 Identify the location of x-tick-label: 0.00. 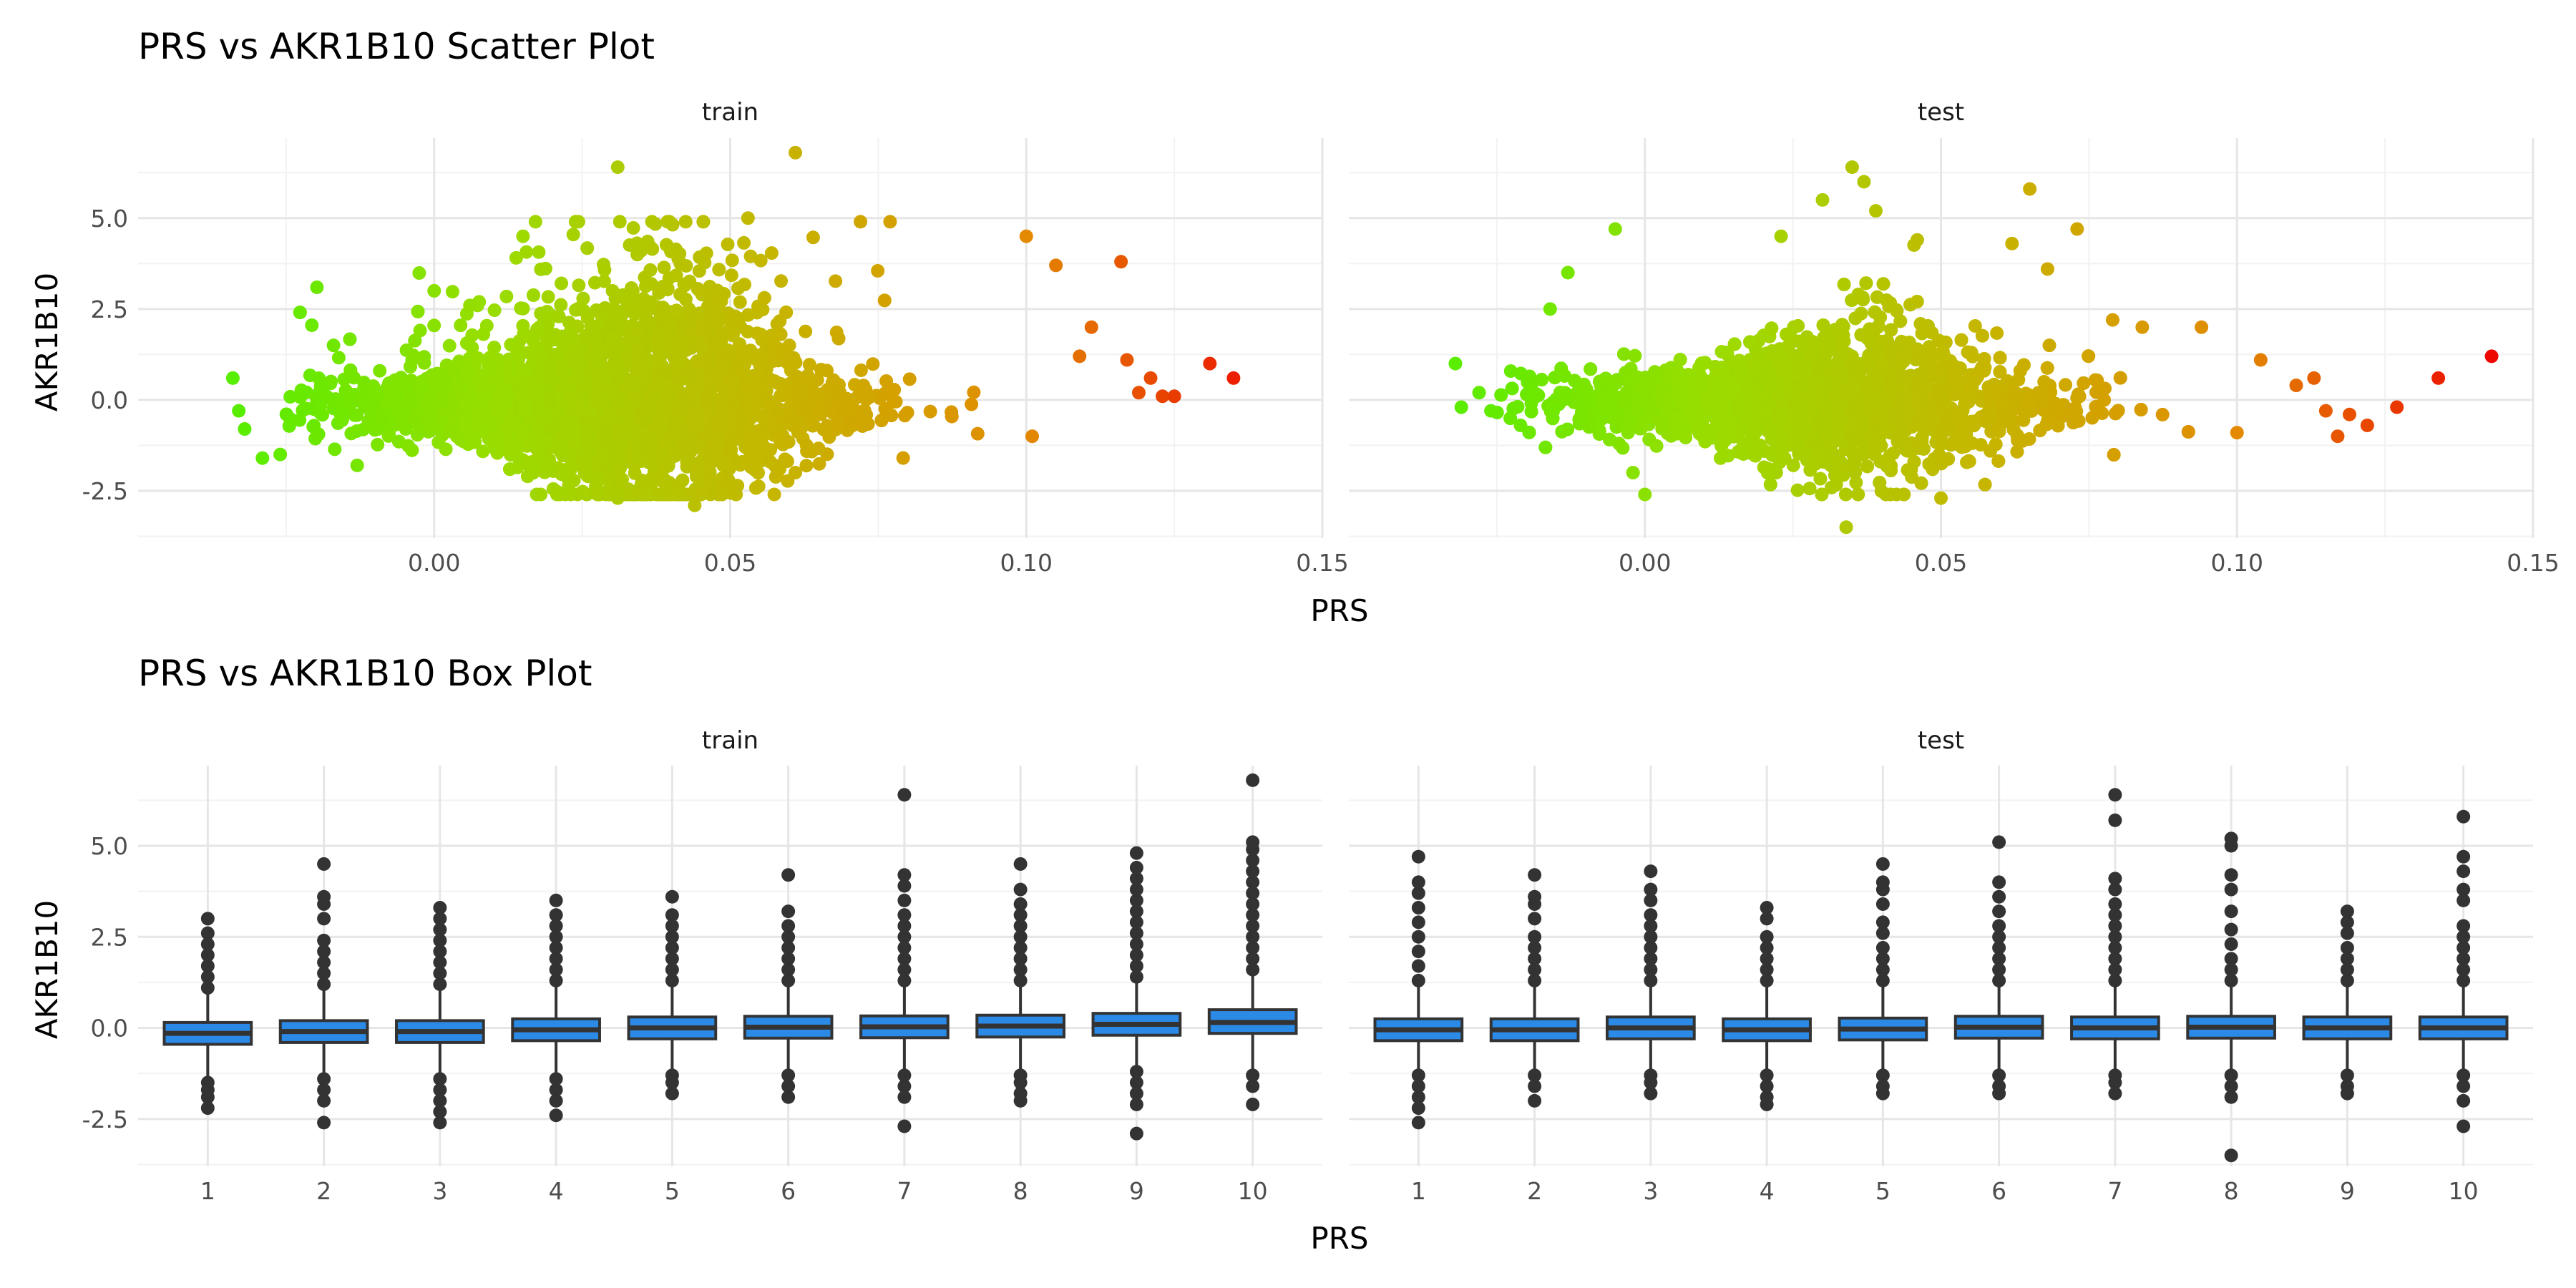
(1645, 563).